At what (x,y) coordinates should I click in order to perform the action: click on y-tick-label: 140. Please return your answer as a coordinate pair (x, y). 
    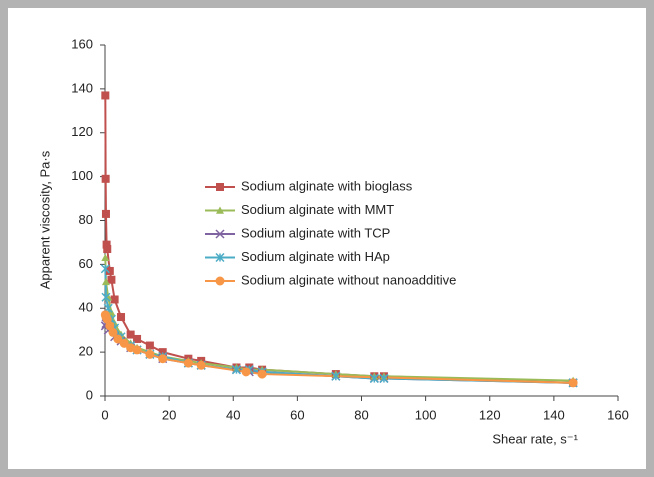
    Looking at the image, I should click on (82, 87).